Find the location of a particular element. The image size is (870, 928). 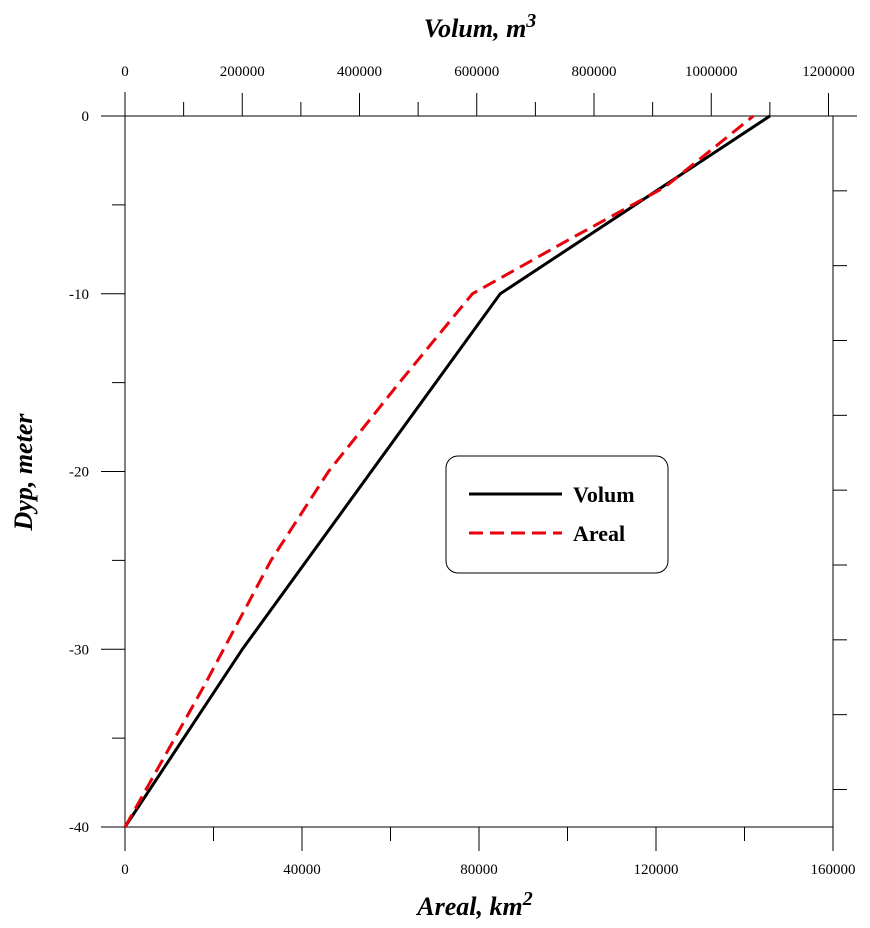

top-axis-title-sup: 3 is located at coordinates (530, 21).